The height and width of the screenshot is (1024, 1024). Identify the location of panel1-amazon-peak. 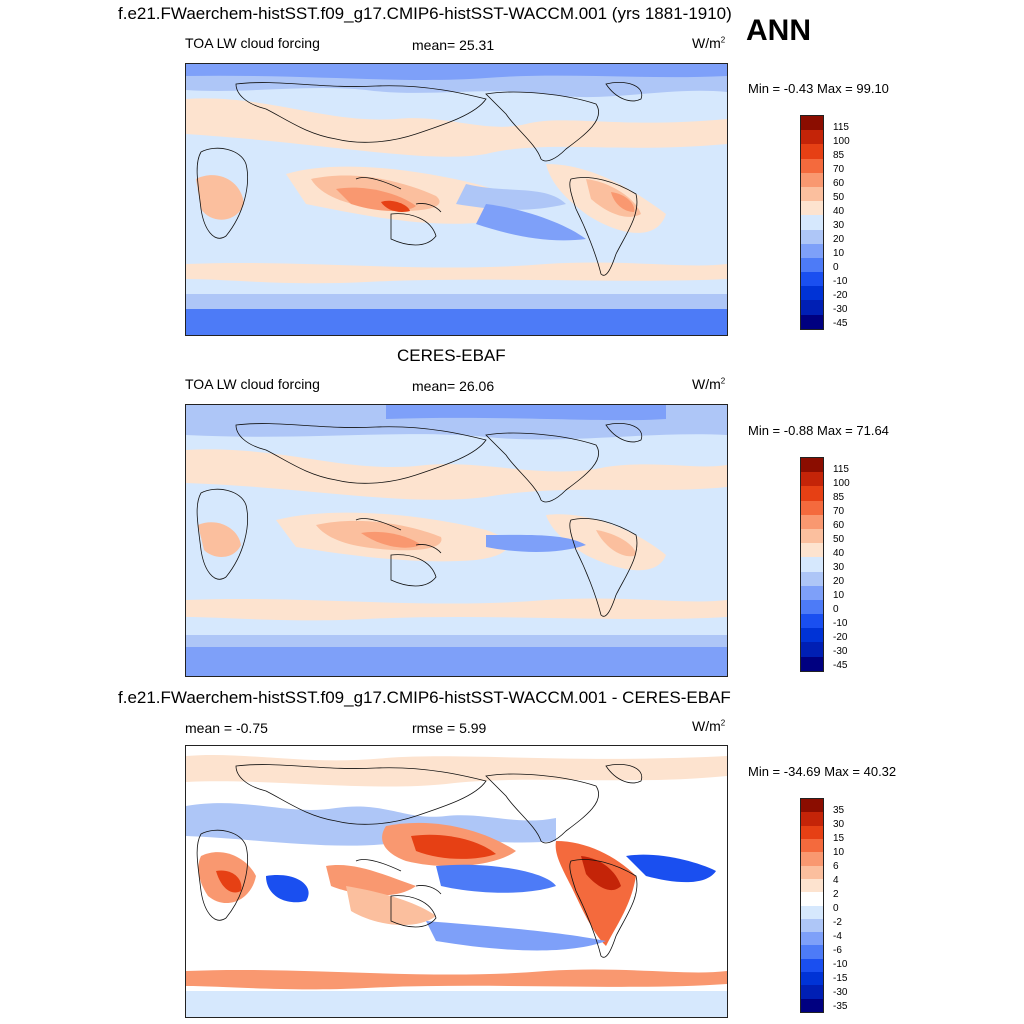
(623, 202).